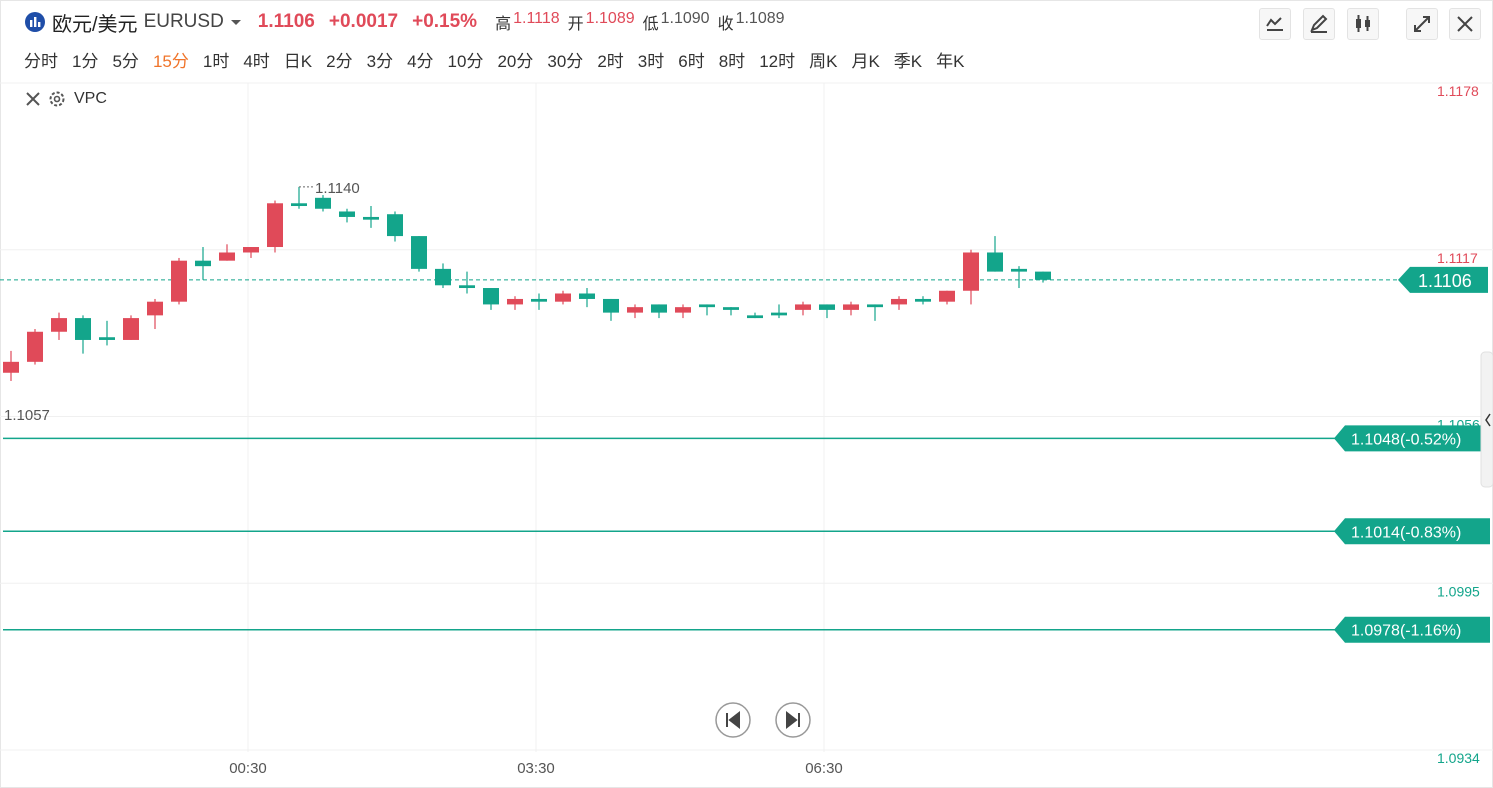  What do you see at coordinates (363, 21) in the screenshot?
I see `change: +0.0017` at bounding box center [363, 21].